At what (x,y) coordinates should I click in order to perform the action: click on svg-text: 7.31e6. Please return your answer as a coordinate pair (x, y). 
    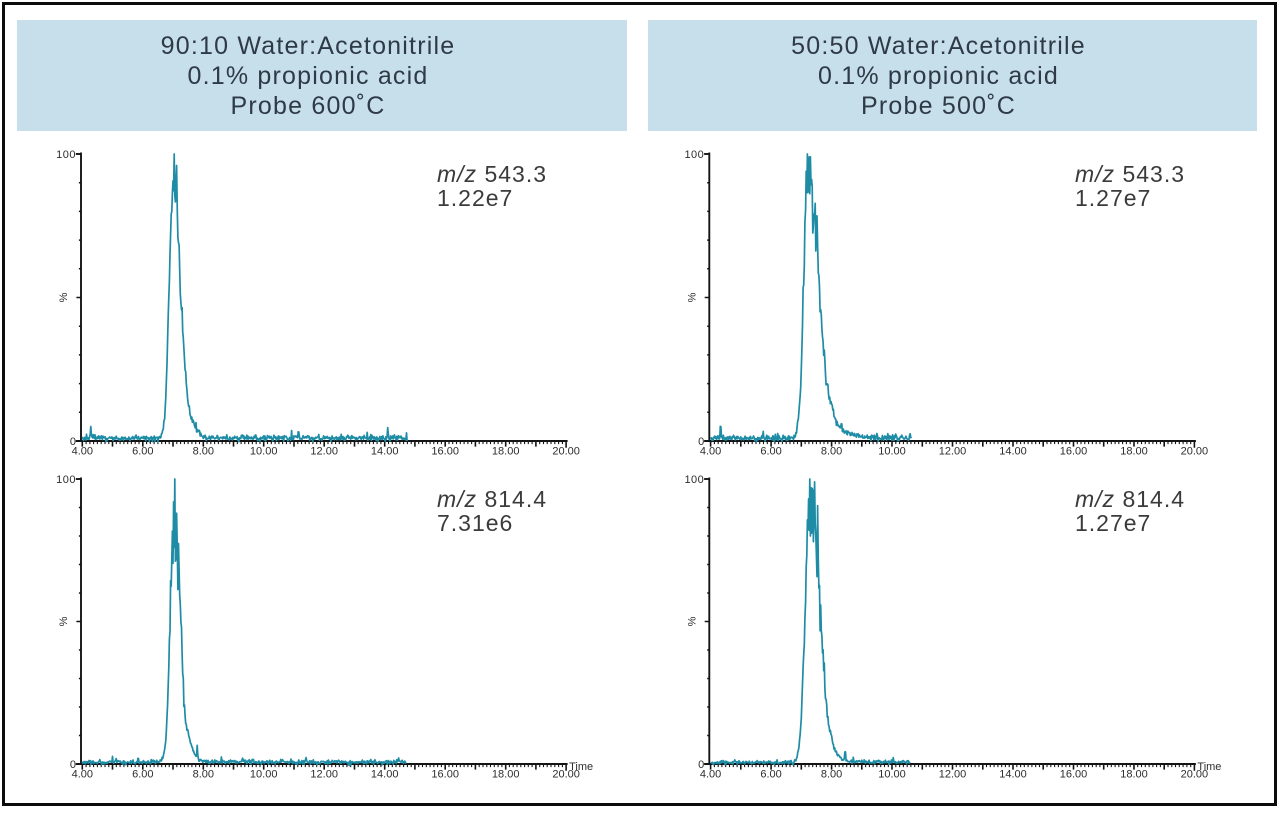
    Looking at the image, I should click on (475, 523).